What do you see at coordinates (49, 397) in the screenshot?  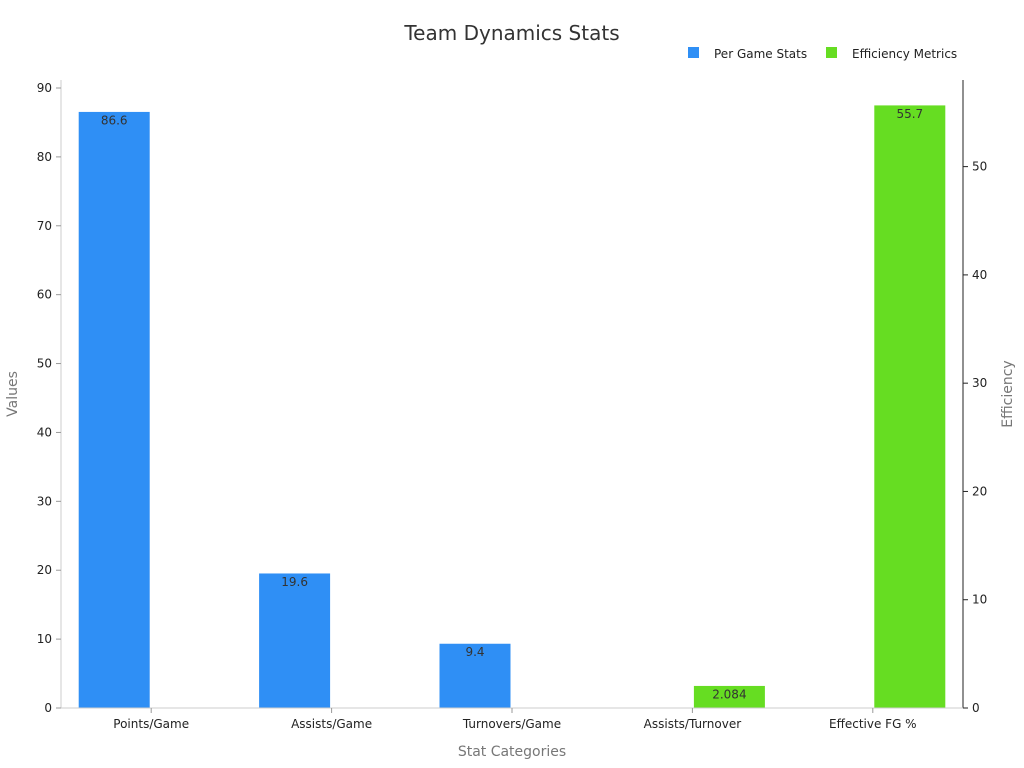 I see `left-y-axis: 0 10 20 30 40 50 60 70 80 90` at bounding box center [49, 397].